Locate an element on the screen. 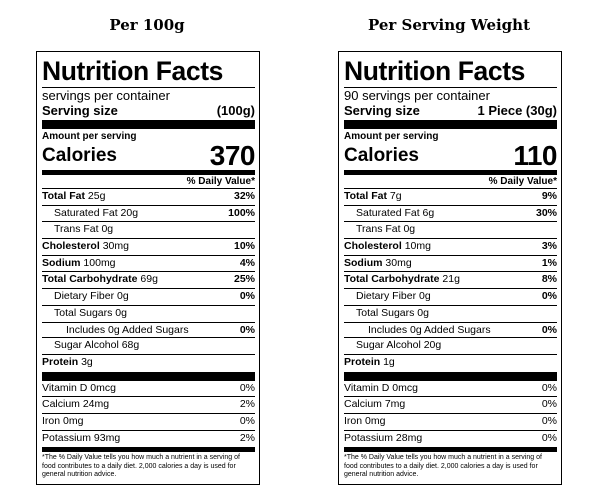 The height and width of the screenshot is (504, 598). vitamin-row: Potassium 28mg 0% is located at coordinates (450, 438).